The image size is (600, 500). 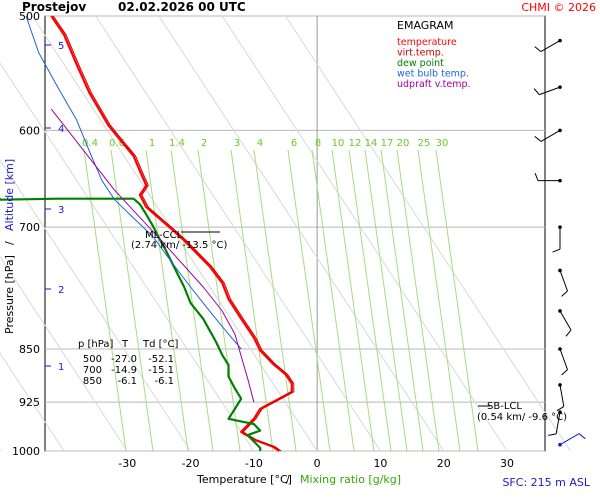 What do you see at coordinates (522, 417) in the screenshot?
I see `sb-lcl-detail: (0.54 km/ -9.6 °C)` at bounding box center [522, 417].